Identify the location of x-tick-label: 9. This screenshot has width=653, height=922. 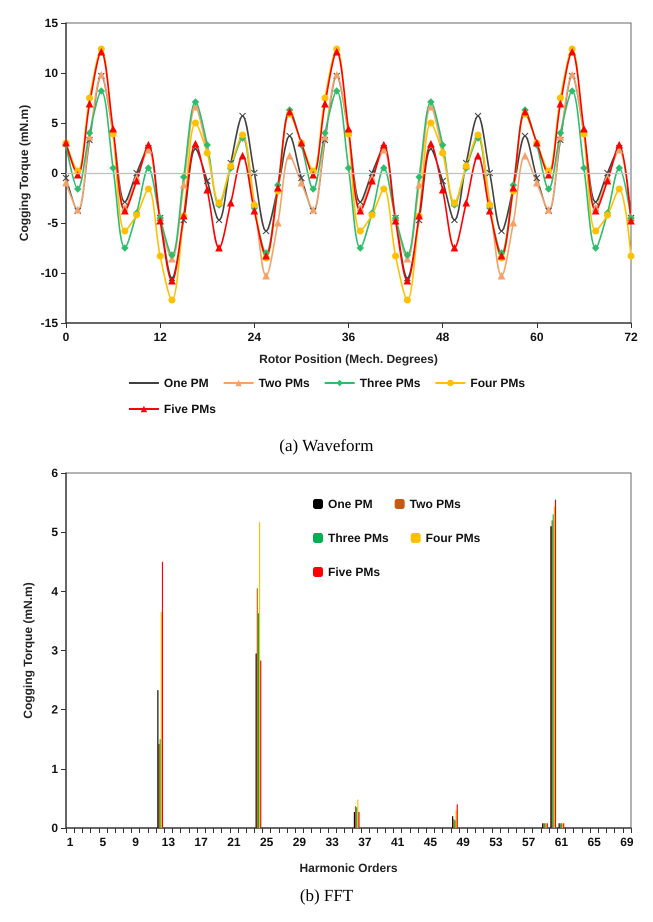
(136, 842).